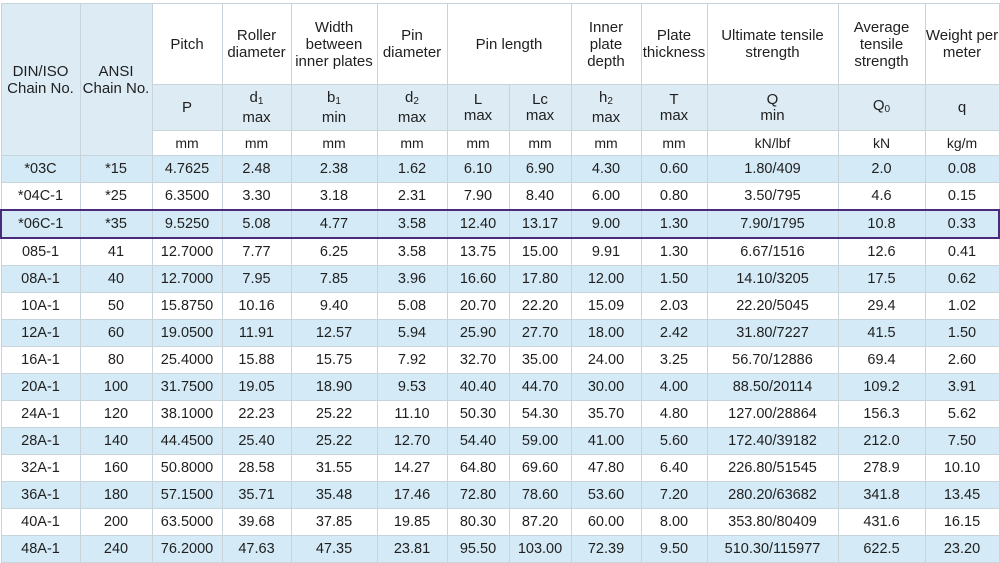 The height and width of the screenshot is (563, 1000). Describe the element at coordinates (509, 44) in the screenshot. I see `header-pin-length: Pin length` at that location.